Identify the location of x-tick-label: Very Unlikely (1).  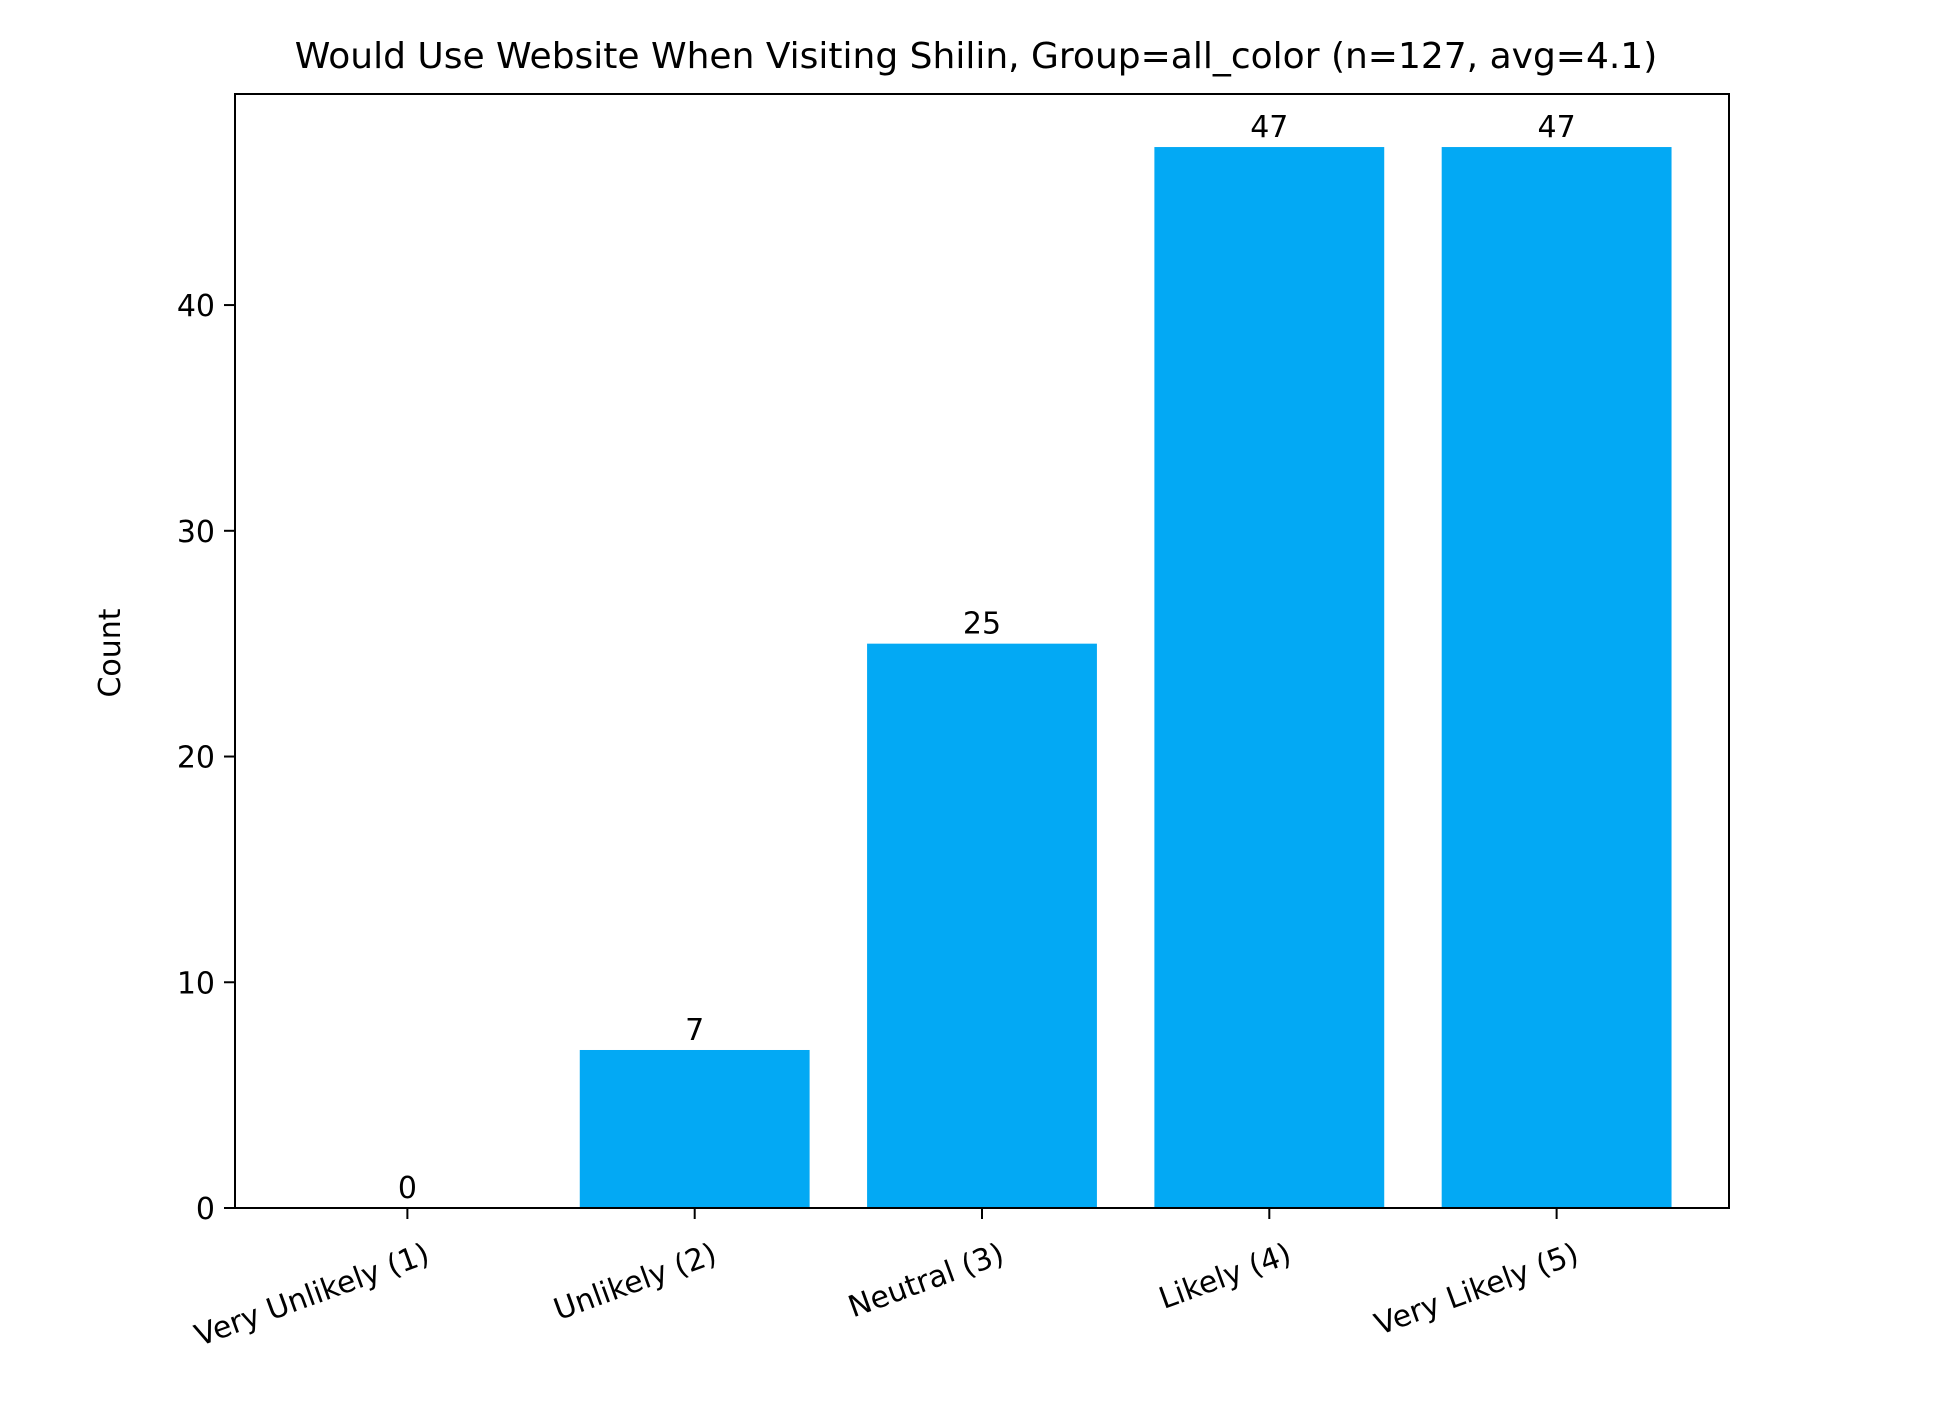
(312, 1295).